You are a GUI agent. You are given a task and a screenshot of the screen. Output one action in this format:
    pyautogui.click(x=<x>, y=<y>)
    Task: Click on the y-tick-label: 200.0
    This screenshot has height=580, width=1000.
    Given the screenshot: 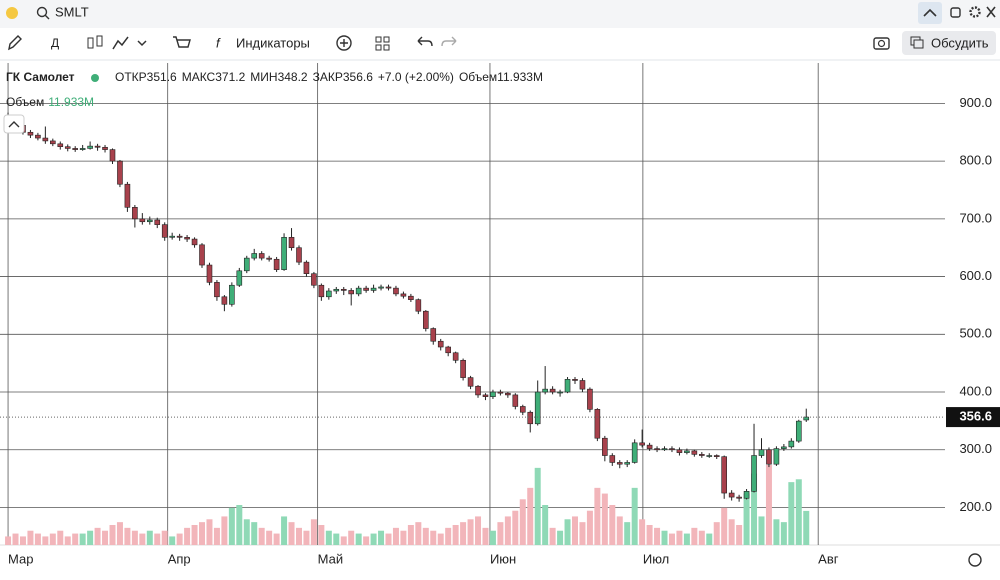 What is the action you would take?
    pyautogui.click(x=975, y=506)
    